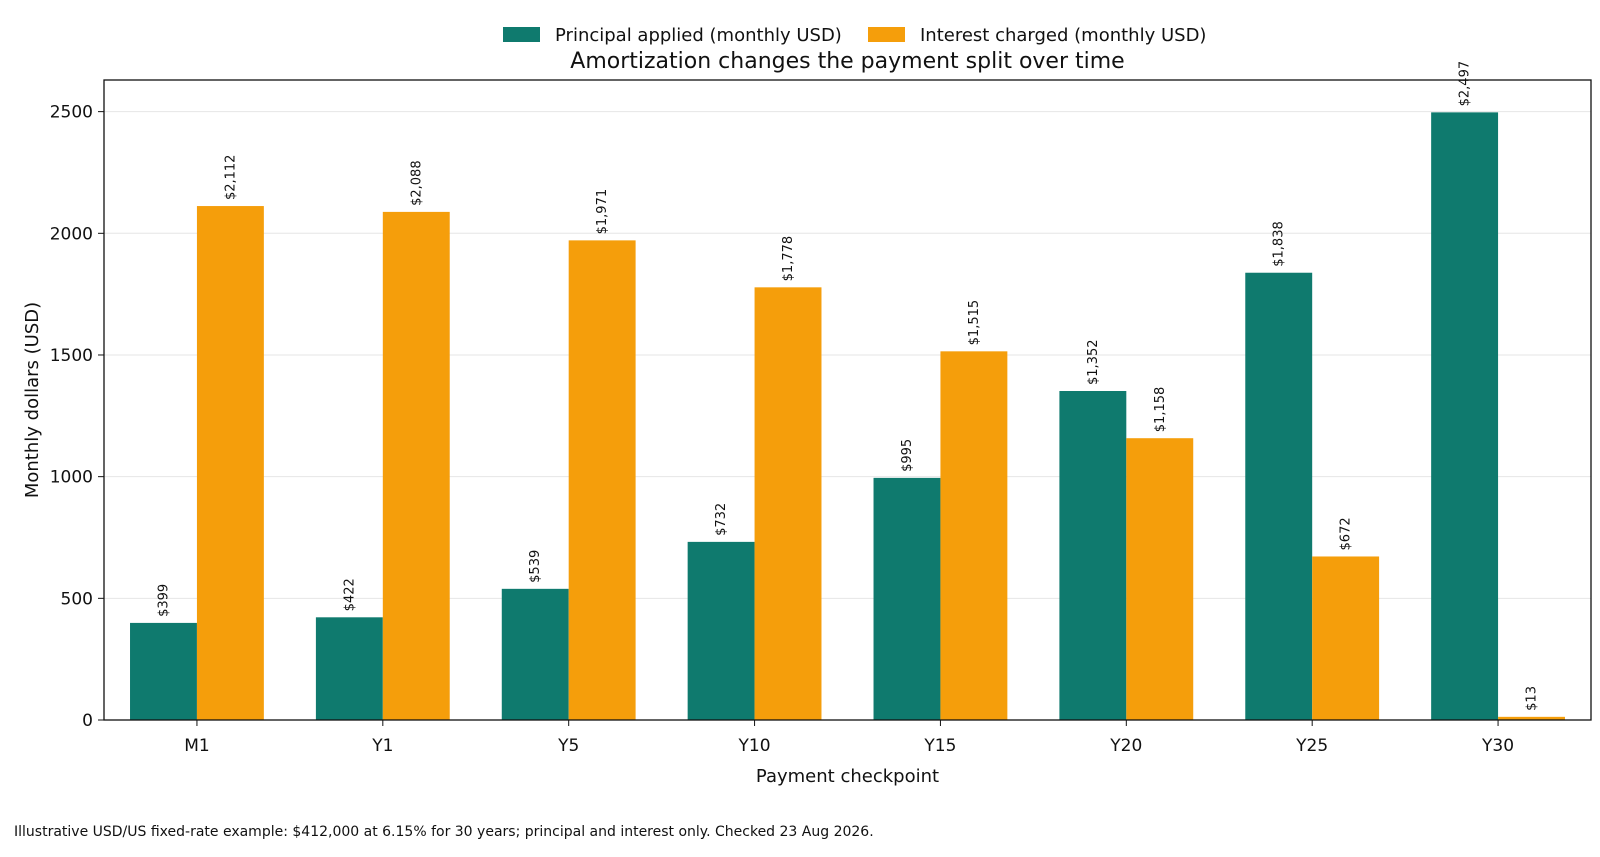  I want to click on bar-value-label: $732, so click(721, 519).